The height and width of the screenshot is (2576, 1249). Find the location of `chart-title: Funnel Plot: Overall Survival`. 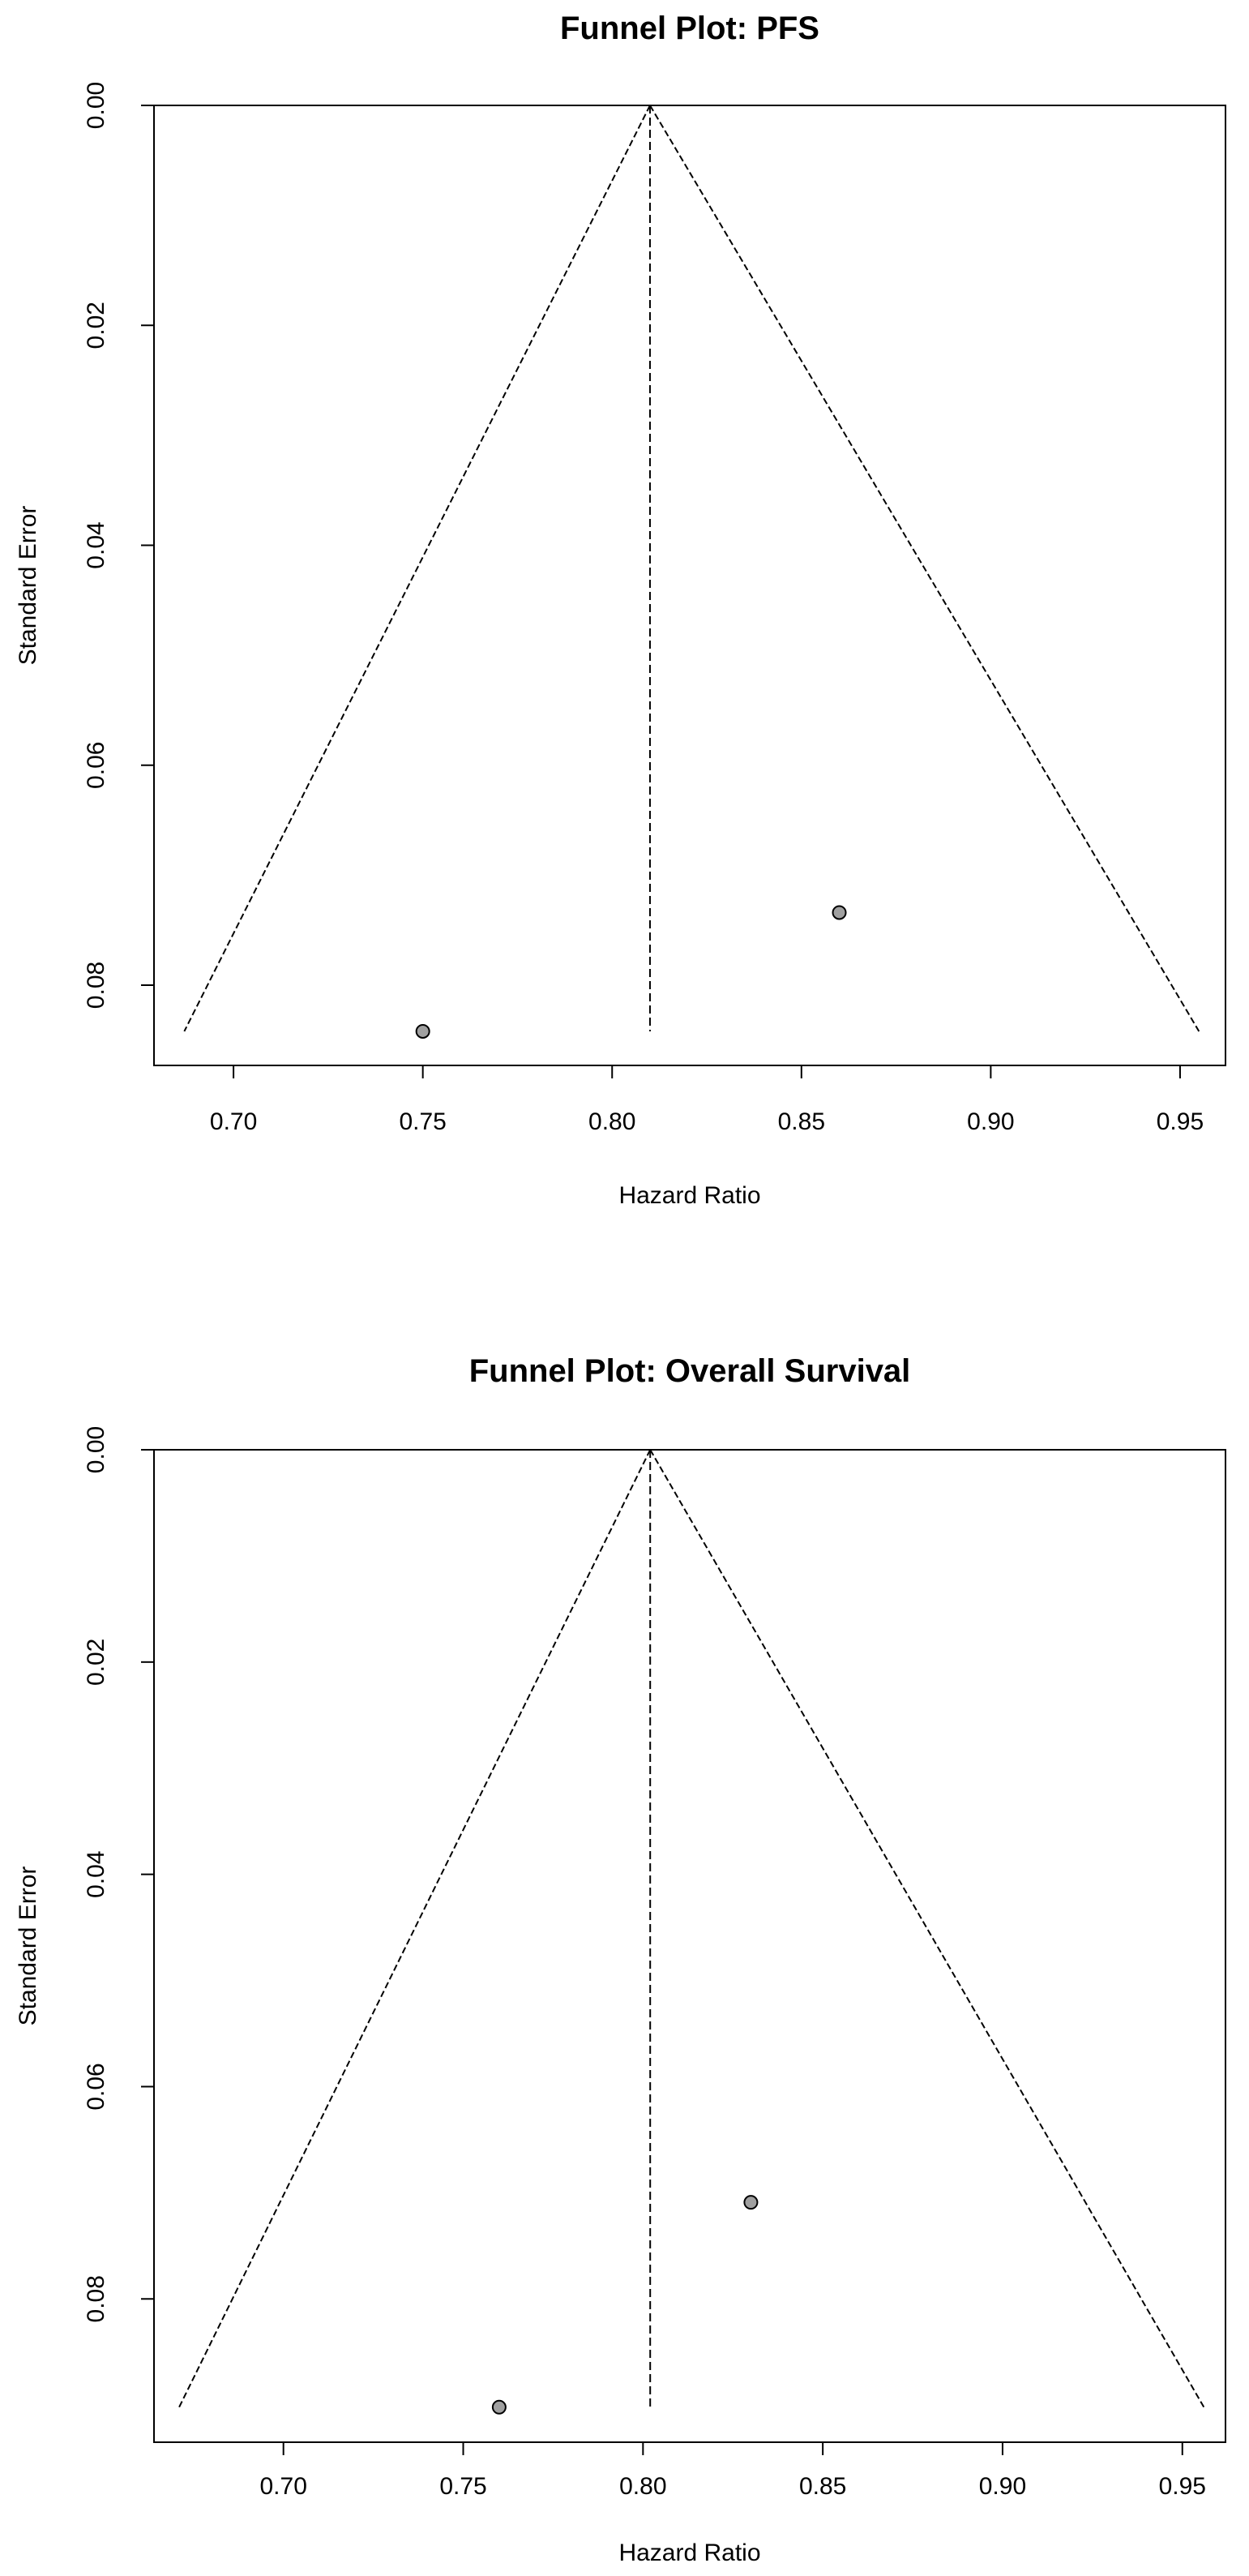

chart-title: Funnel Plot: Overall Survival is located at coordinates (690, 1371).